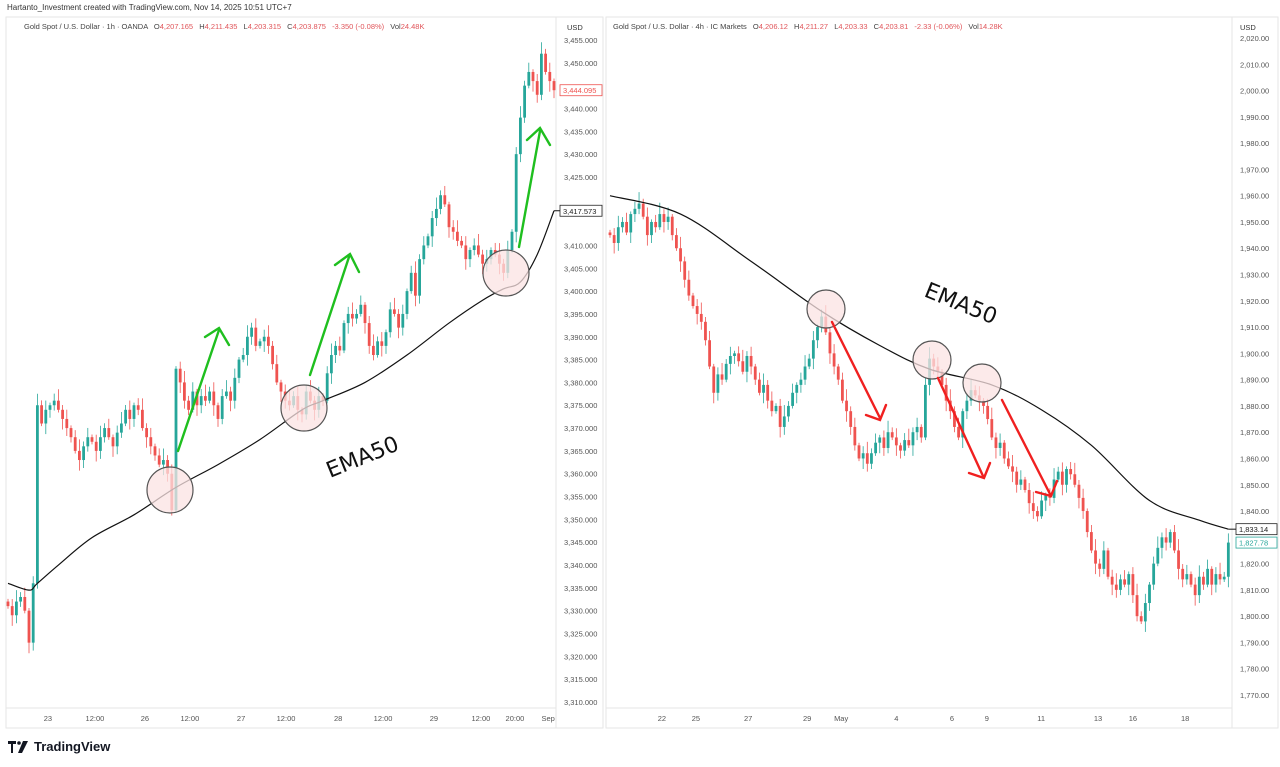 This screenshot has height=767, width=1280. I want to click on down-arrow-icon, so click(859, 371).